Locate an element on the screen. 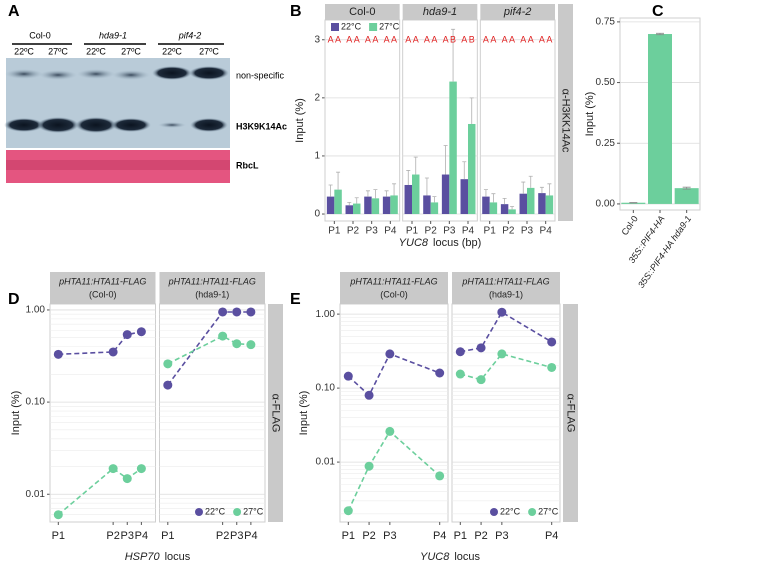  nonspecific-bands is located at coordinates (117, 73).